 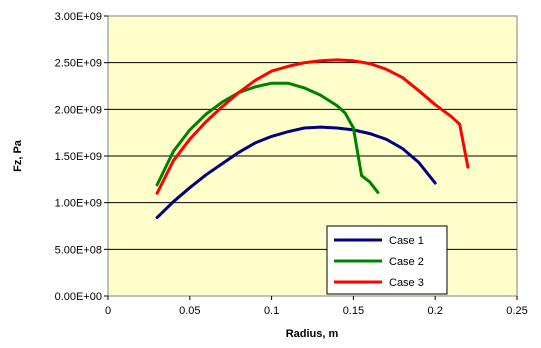 What do you see at coordinates (353, 311) in the screenshot?
I see `x-tick-label: 0.15` at bounding box center [353, 311].